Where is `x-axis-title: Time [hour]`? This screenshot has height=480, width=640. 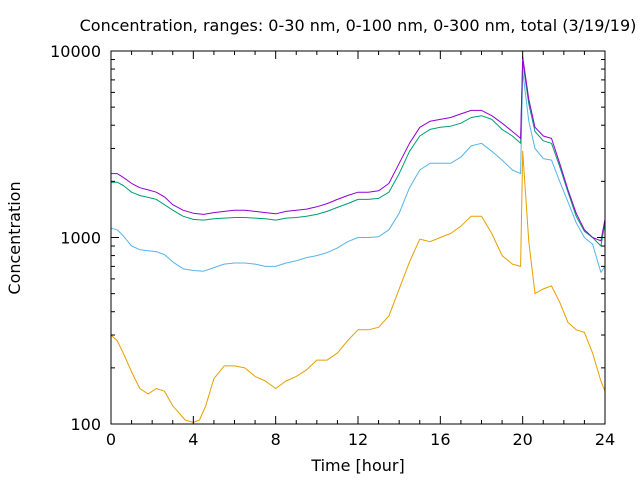 x-axis-title: Time [hour] is located at coordinates (357, 465).